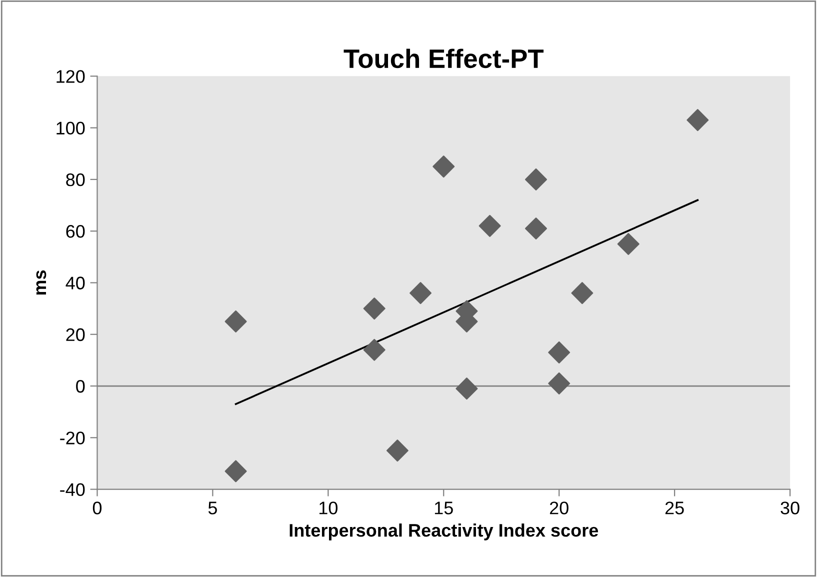 Image resolution: width=817 pixels, height=577 pixels. Describe the element at coordinates (329, 508) in the screenshot. I see `x-tick-label: 10` at that location.